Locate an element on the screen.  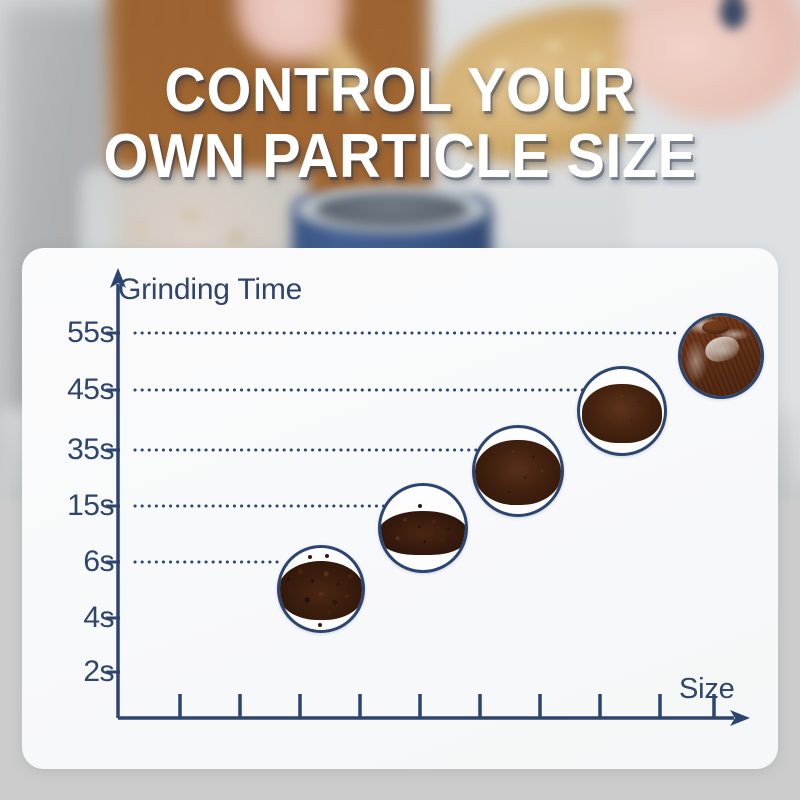
coffee-sample-fine is located at coordinates (622, 411).